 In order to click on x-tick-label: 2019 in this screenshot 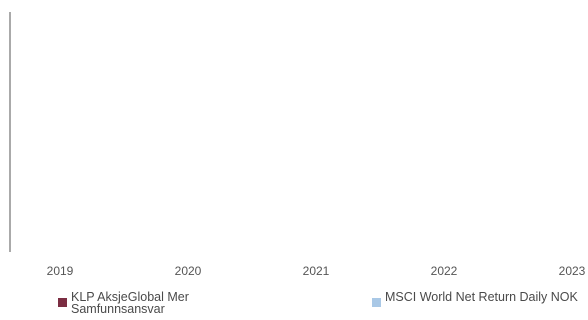, I will do `click(60, 271)`.